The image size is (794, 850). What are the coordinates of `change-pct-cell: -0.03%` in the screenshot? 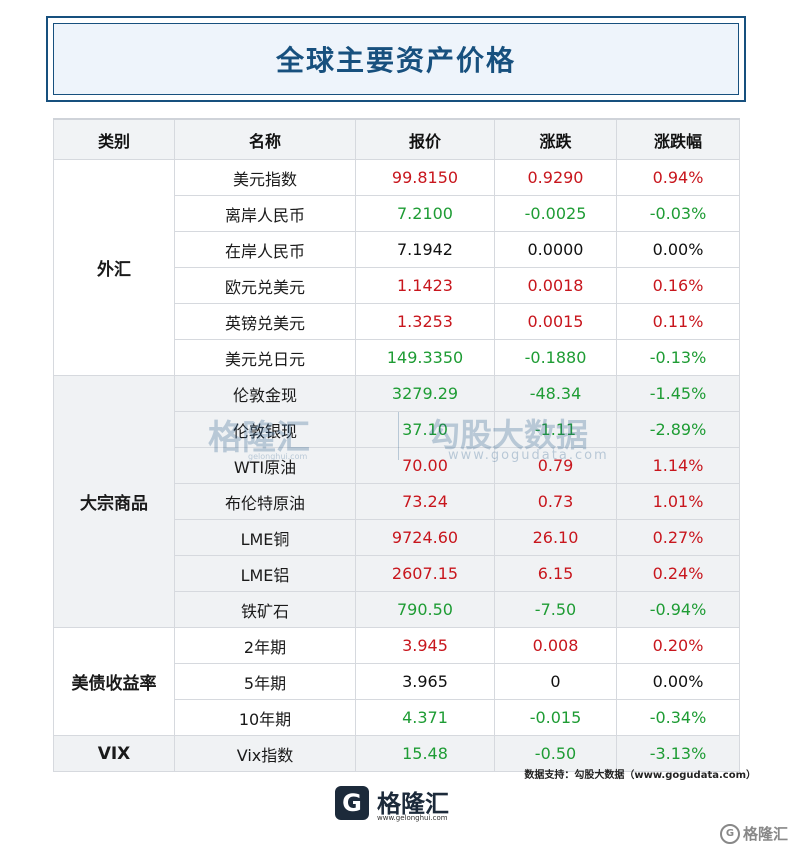 It's located at (678, 213).